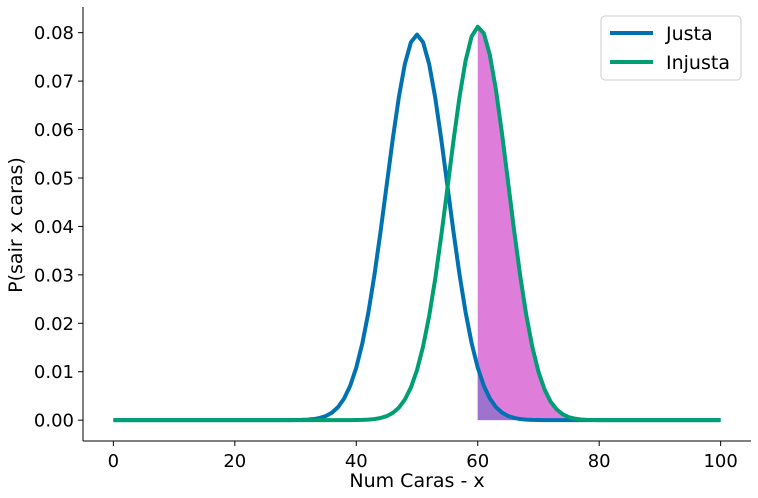 The height and width of the screenshot is (498, 758). I want to click on x-tick-label: 40, so click(356, 461).